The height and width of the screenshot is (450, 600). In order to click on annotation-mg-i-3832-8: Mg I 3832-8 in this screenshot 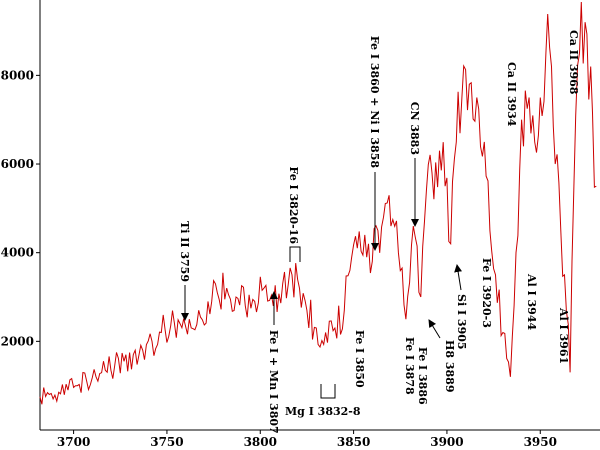, I will do `click(323, 401)`.